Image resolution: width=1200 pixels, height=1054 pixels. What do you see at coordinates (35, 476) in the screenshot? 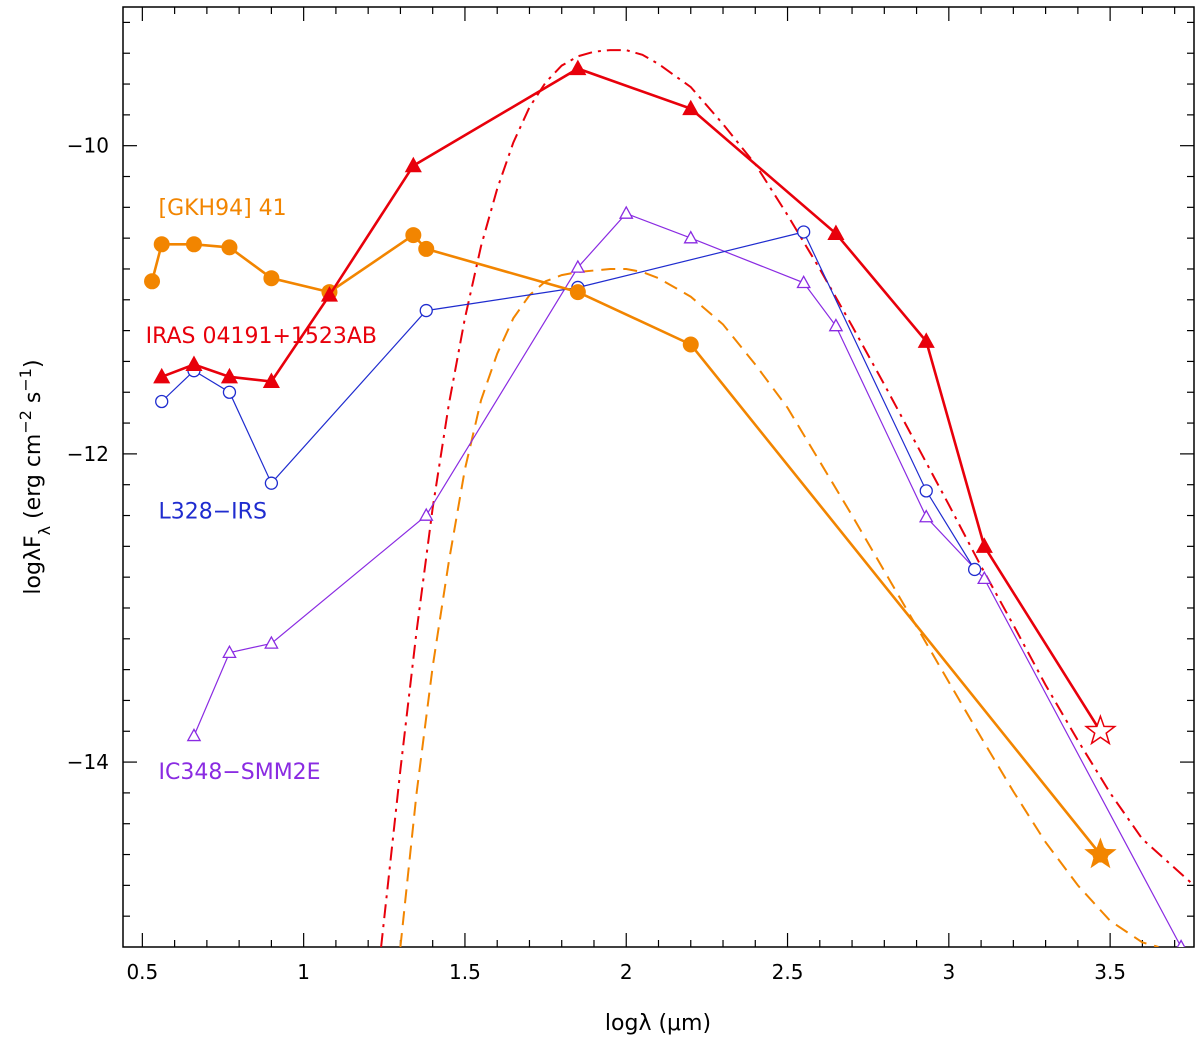
I see `y-axis-title: logλFλ (erg cm−2 s−1)` at bounding box center [35, 476].